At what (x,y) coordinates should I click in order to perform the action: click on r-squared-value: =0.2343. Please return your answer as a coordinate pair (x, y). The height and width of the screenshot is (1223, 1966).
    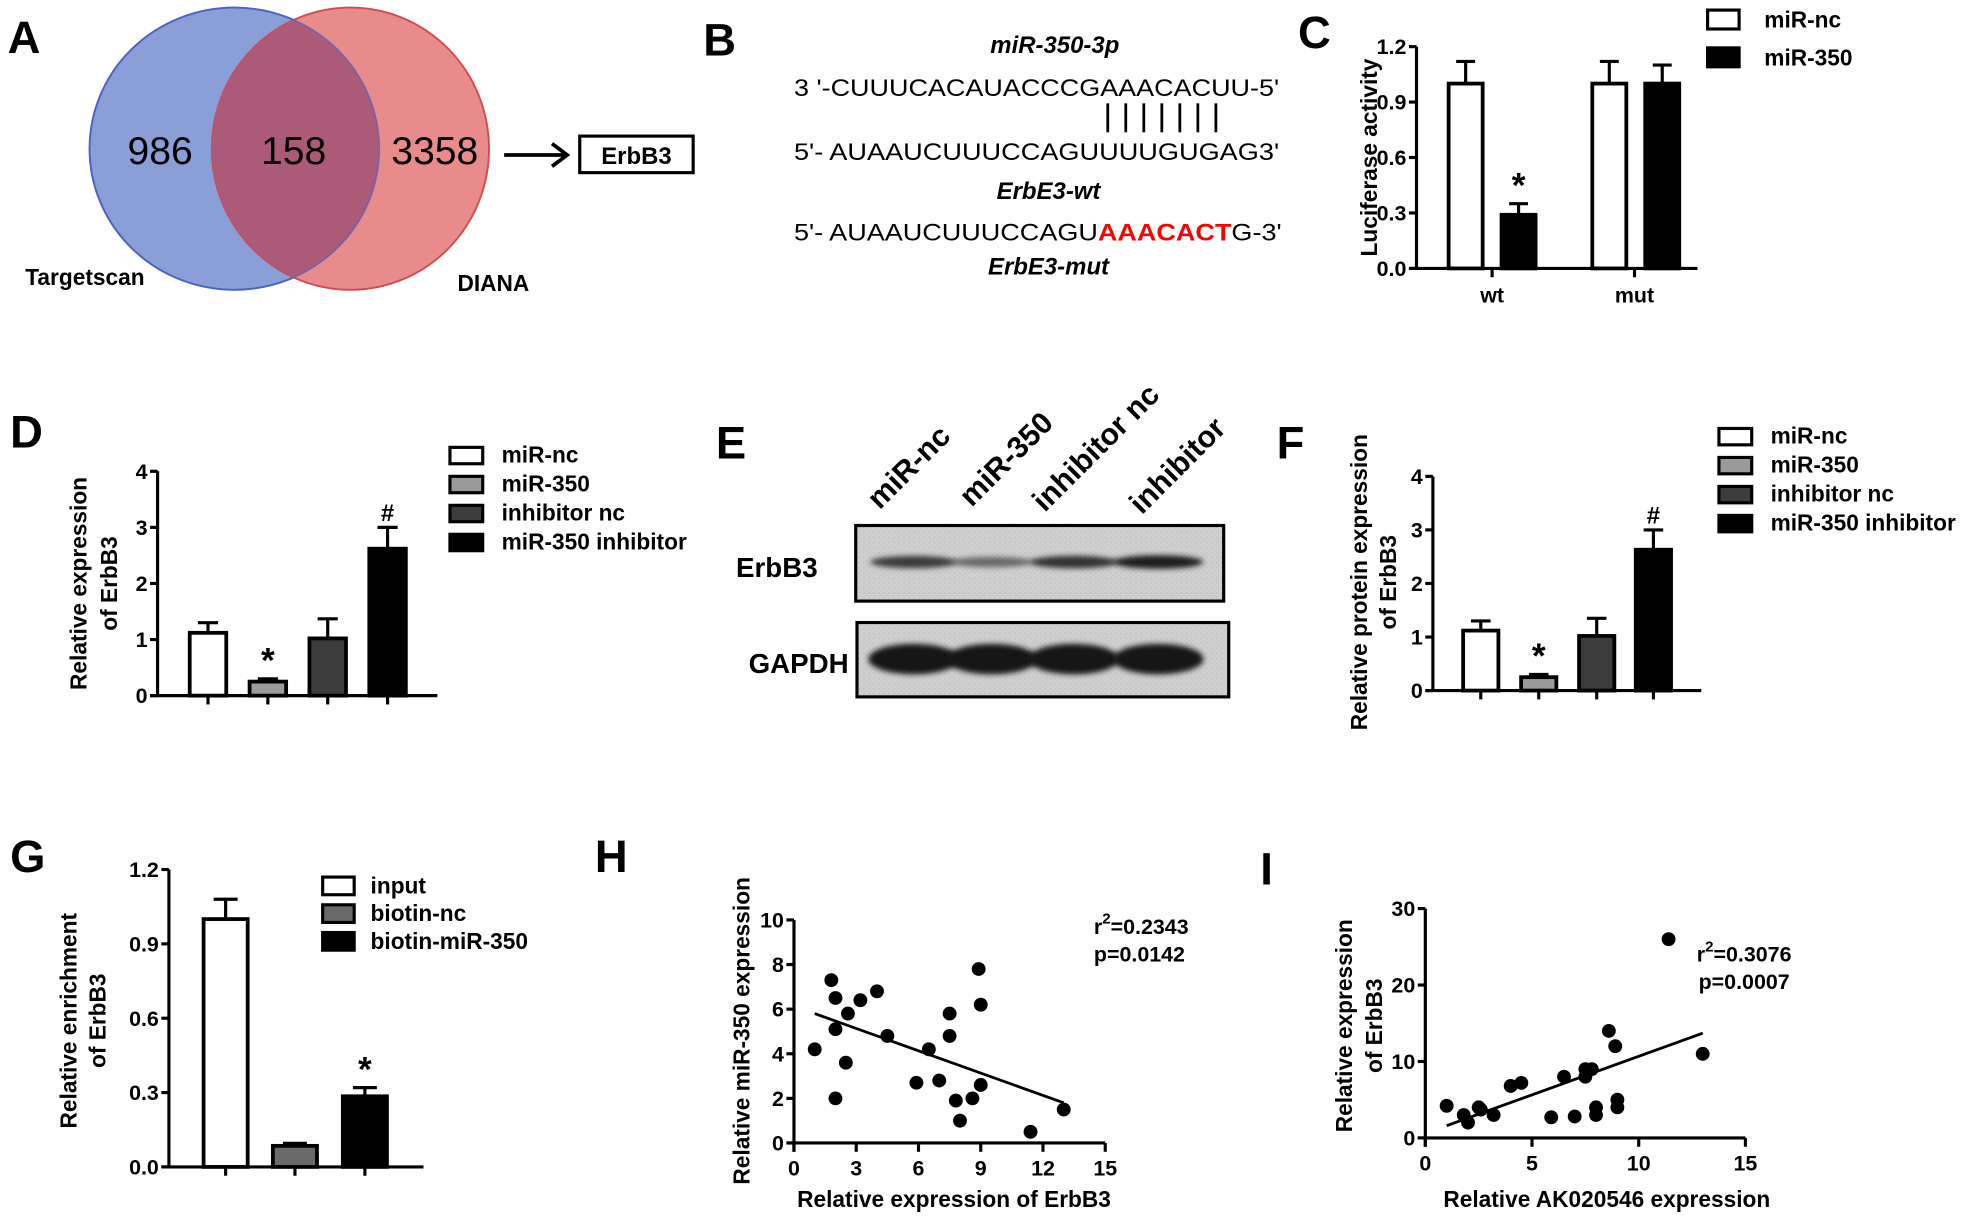
    Looking at the image, I should click on (1150, 927).